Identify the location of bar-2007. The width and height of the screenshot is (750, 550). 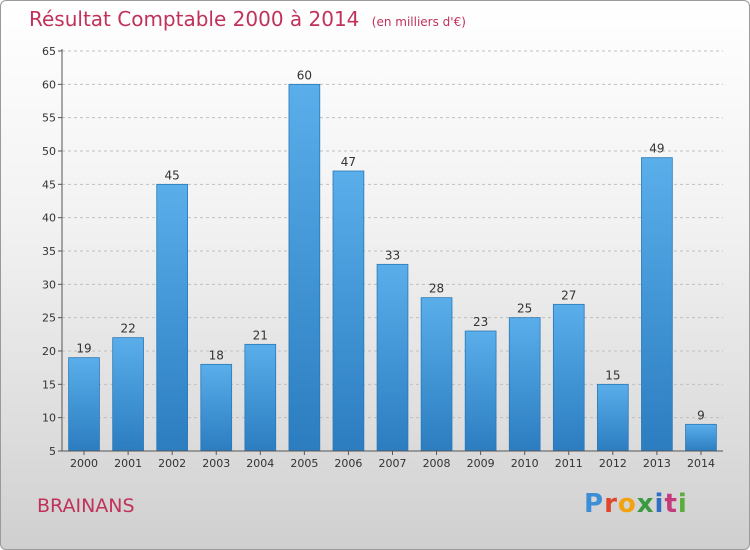
(392, 357).